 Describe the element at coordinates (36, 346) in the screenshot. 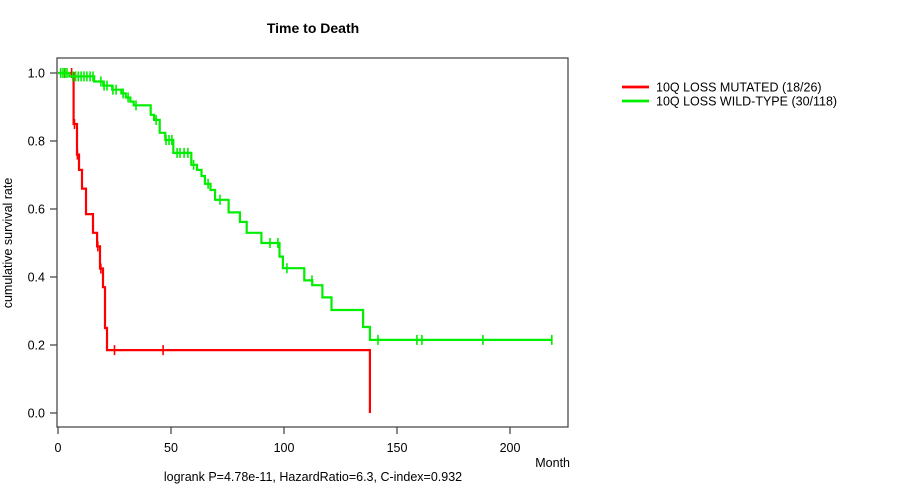

I see `y-tick-label: 0.2` at that location.